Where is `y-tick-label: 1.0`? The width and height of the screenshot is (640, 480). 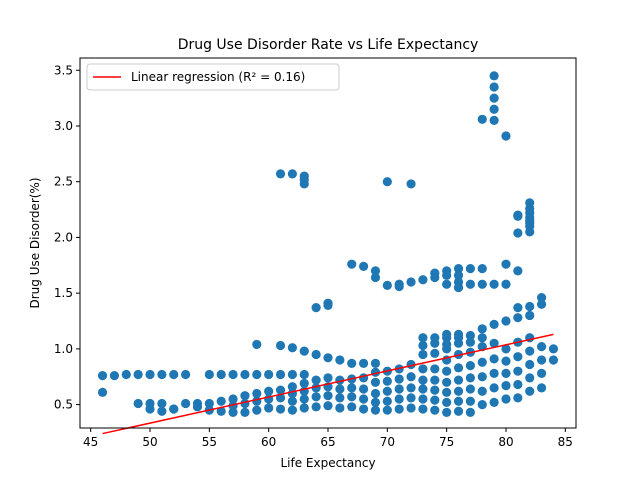 y-tick-label: 1.0 is located at coordinates (63, 349).